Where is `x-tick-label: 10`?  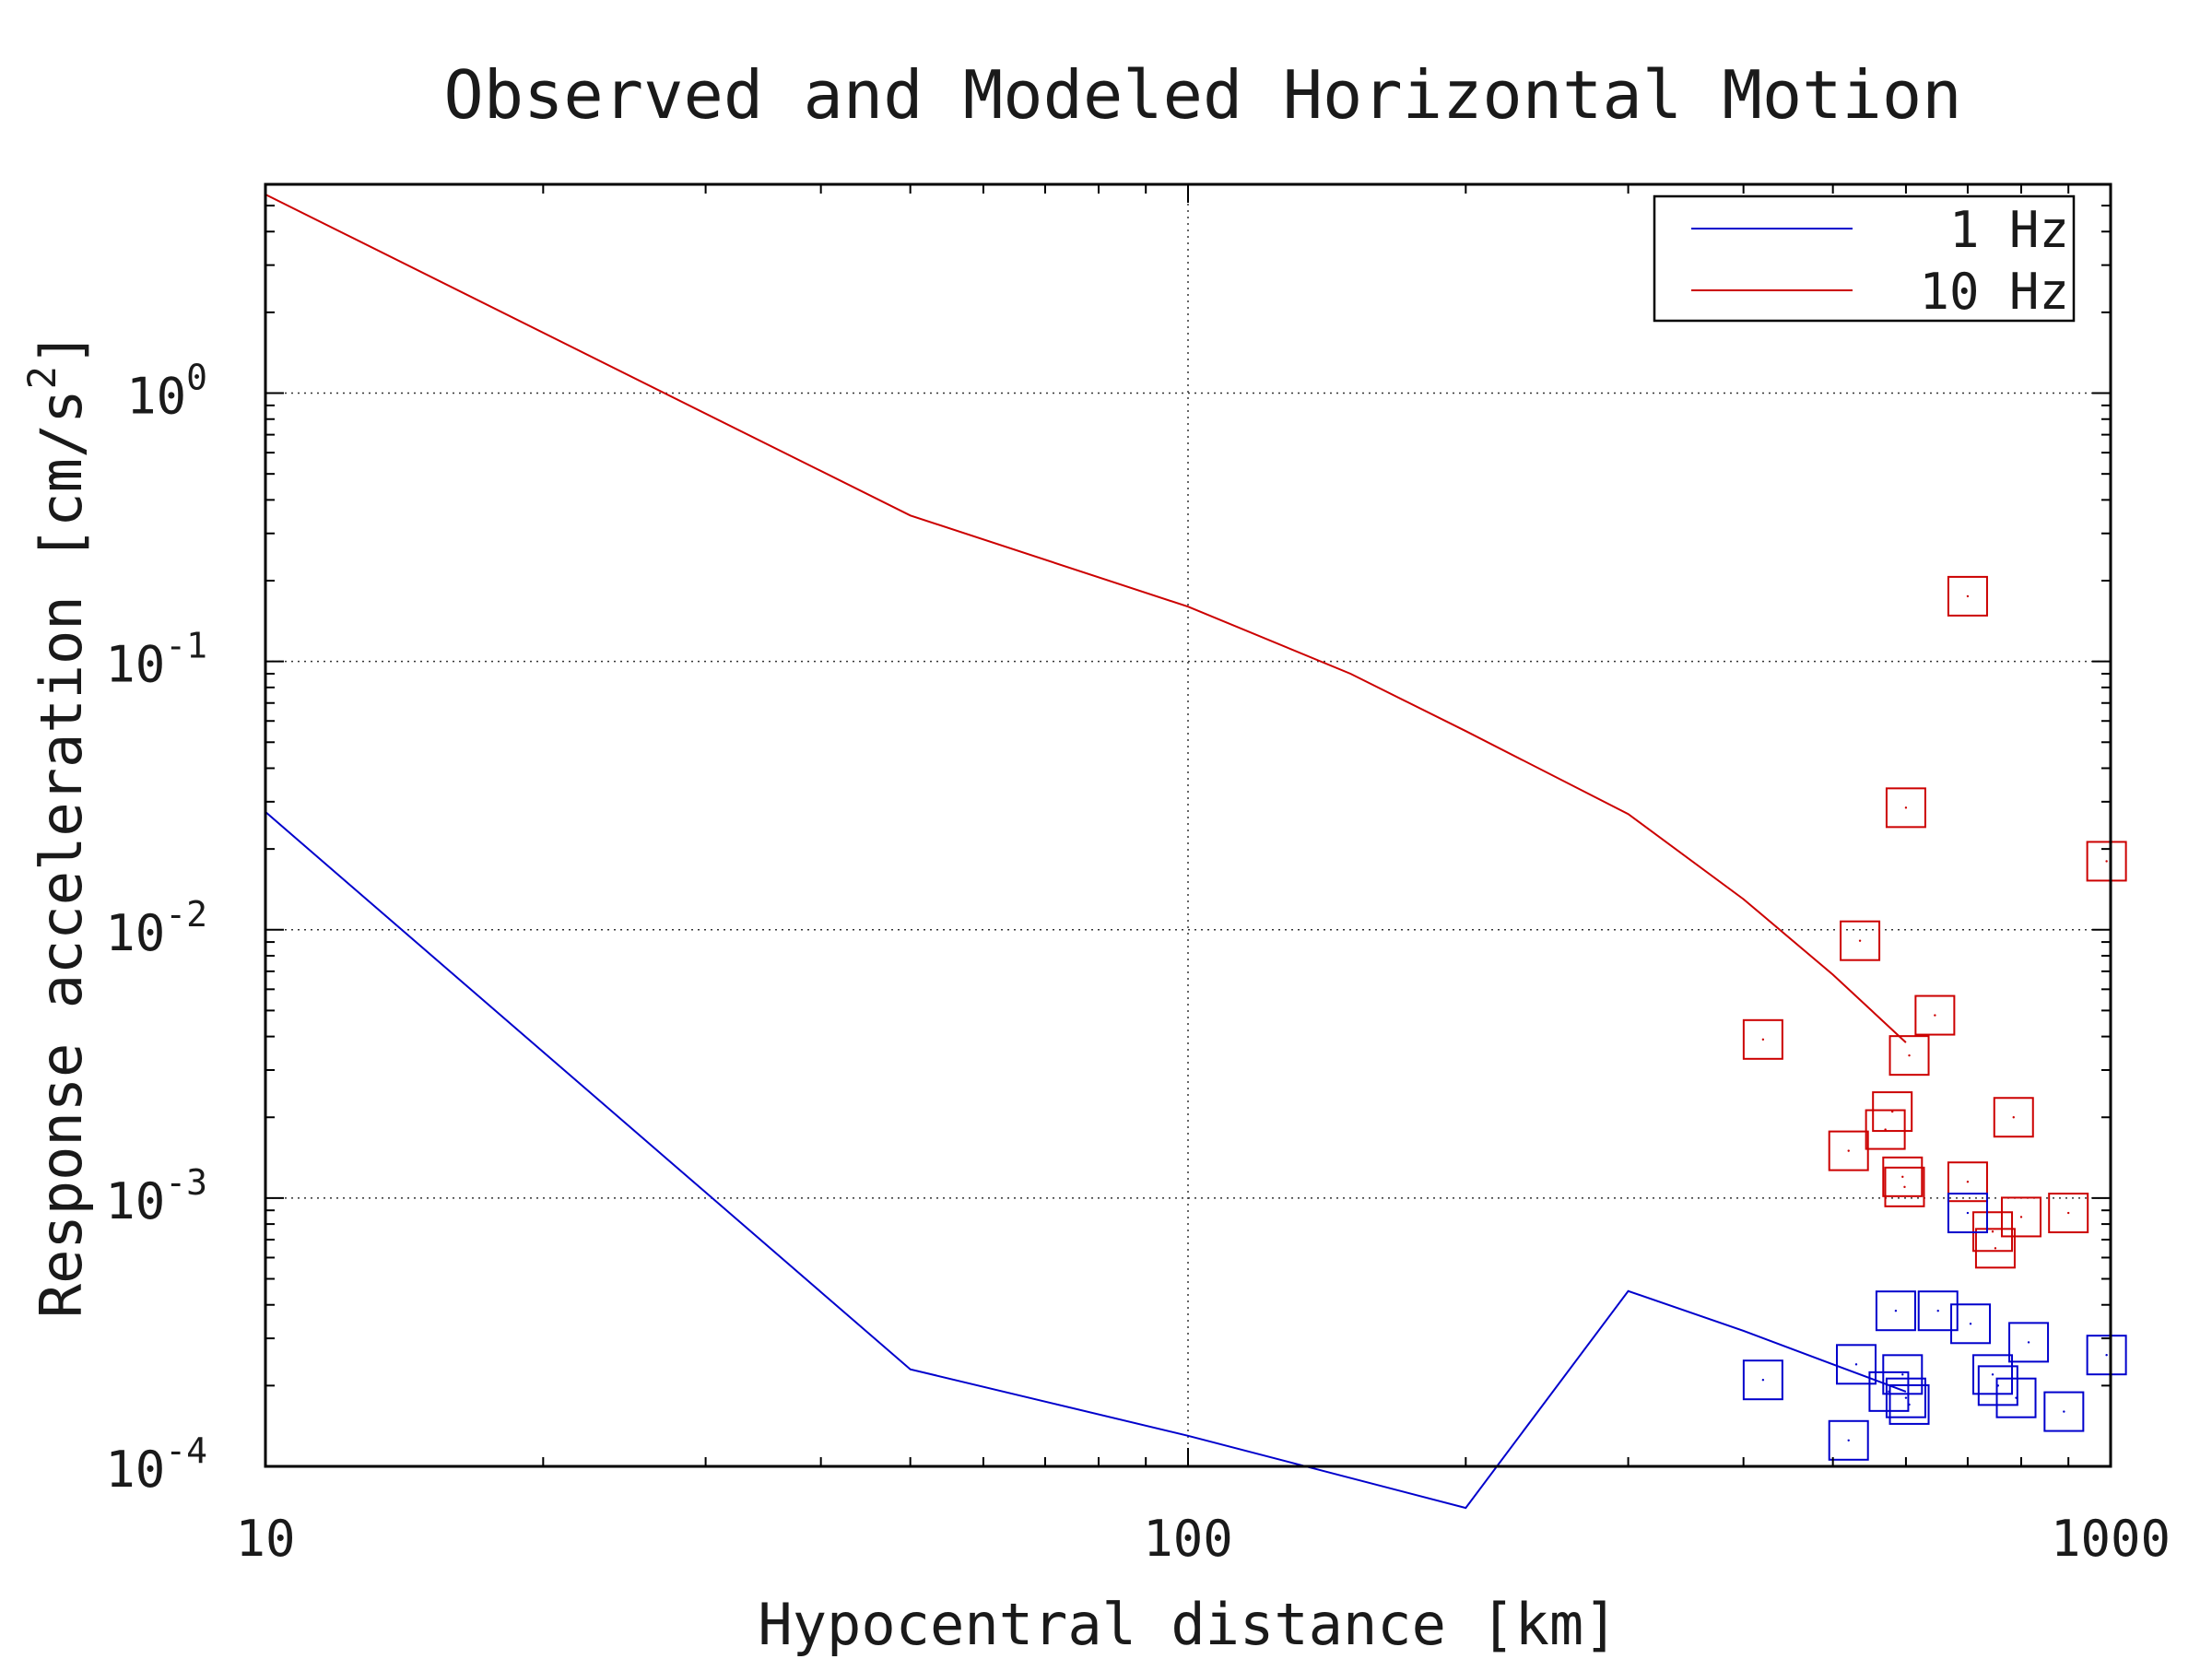
x-tick-label: 10 is located at coordinates (265, 1539).